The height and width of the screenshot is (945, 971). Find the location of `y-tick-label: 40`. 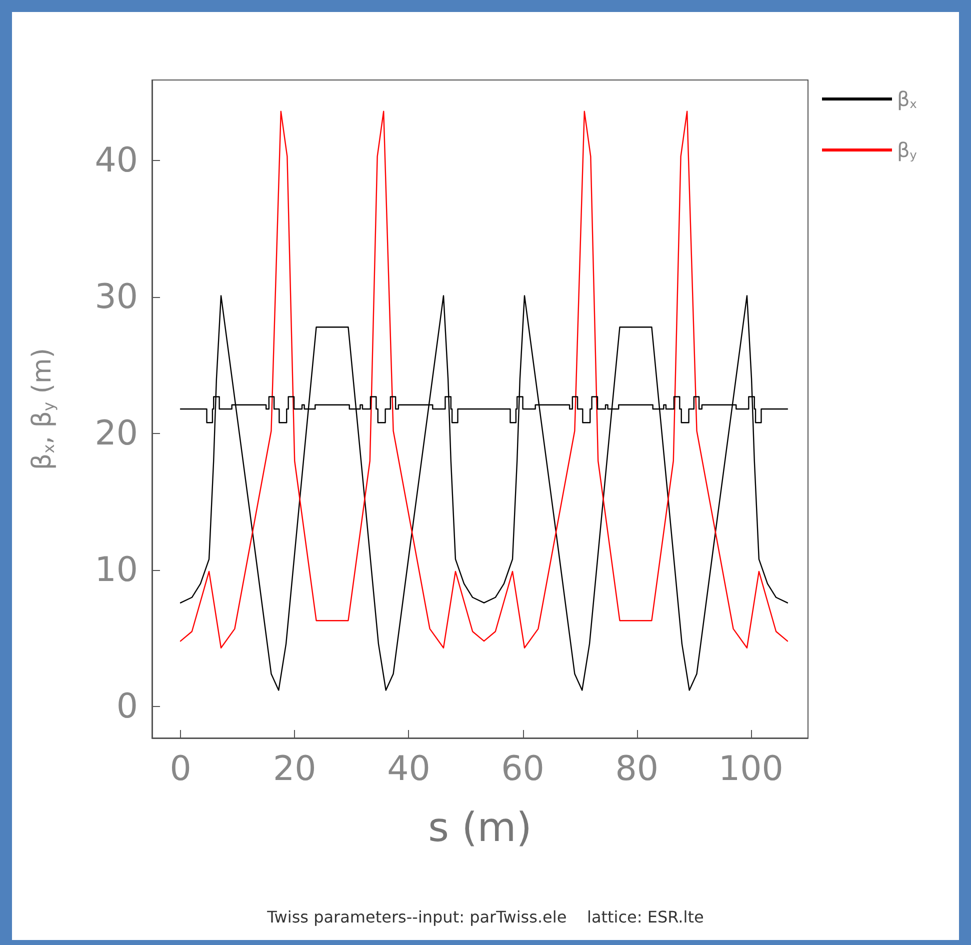

y-tick-label: 40 is located at coordinates (116, 160).